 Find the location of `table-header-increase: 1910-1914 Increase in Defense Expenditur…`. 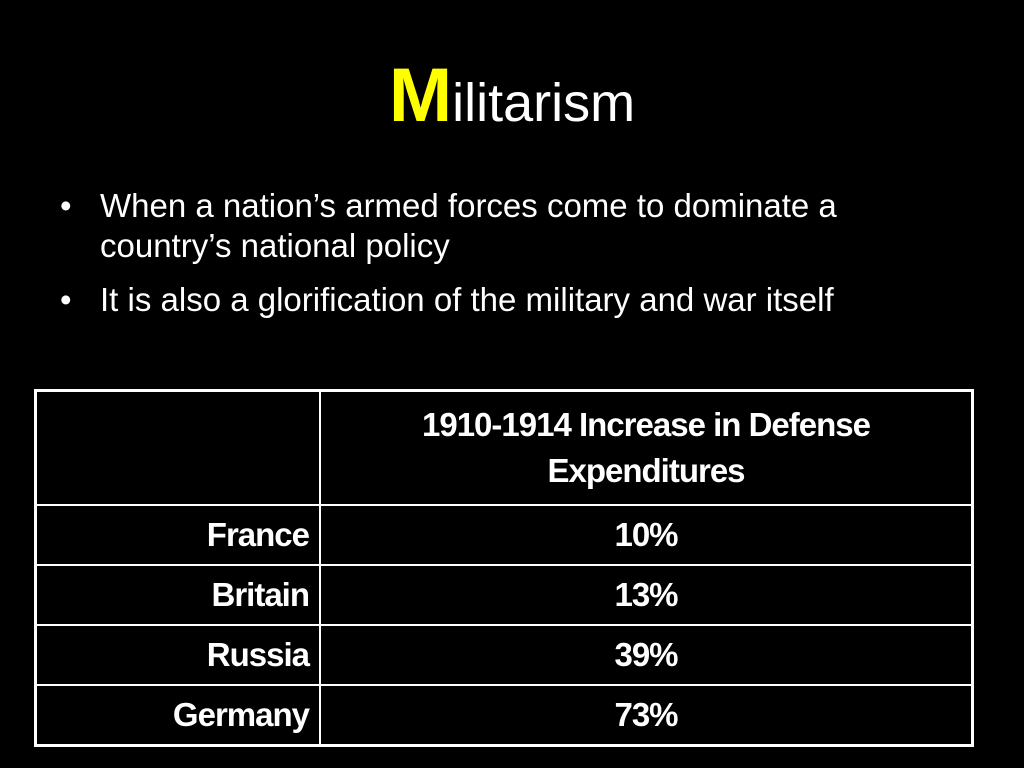

table-header-increase: 1910-1914 Increase in Defense Expenditur… is located at coordinates (646, 447).